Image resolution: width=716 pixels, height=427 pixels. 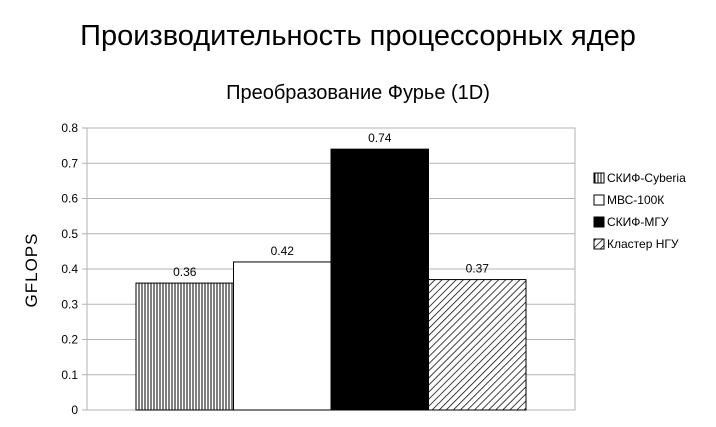 I want to click on y-tick-label: 0.1, so click(x=69, y=375).